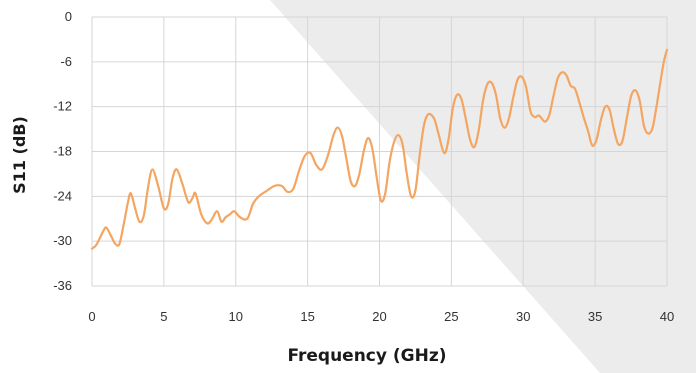 Image resolution: width=696 pixels, height=373 pixels. What do you see at coordinates (91, 316) in the screenshot?
I see `x-tick-label: 0` at bounding box center [91, 316].